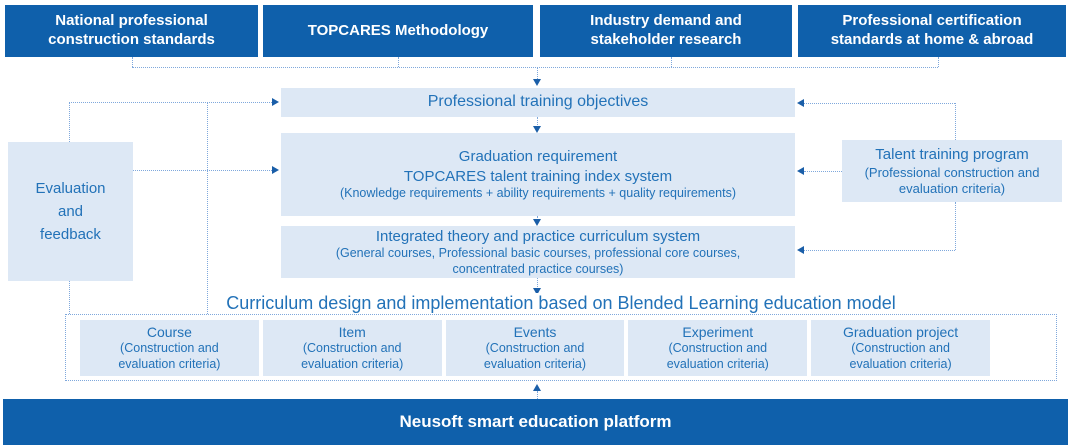 This screenshot has width=1071, height=448. I want to click on talent-program-title: Talent training program, so click(952, 154).